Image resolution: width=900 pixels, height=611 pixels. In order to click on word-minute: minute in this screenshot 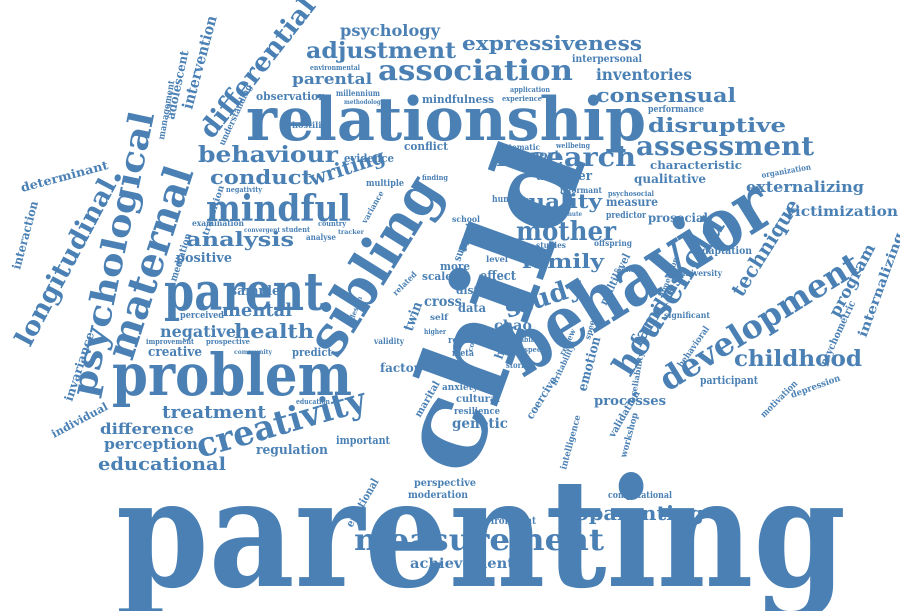, I will do `click(571, 214)`.